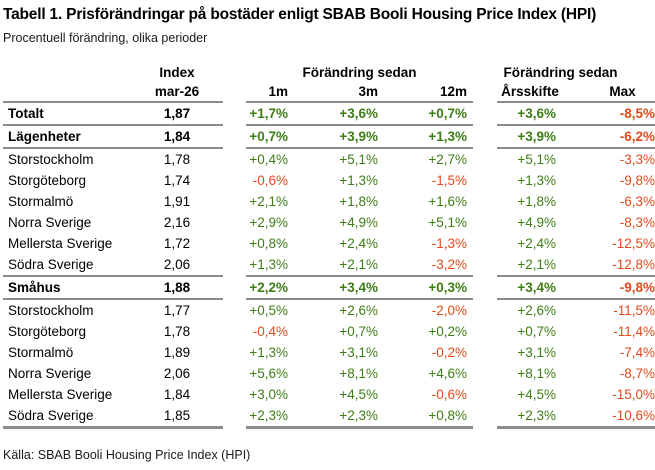 The width and height of the screenshot is (655, 470). What do you see at coordinates (105, 38) in the screenshot?
I see `table-subtitle: Procentuell förändring, olika perioder` at bounding box center [105, 38].